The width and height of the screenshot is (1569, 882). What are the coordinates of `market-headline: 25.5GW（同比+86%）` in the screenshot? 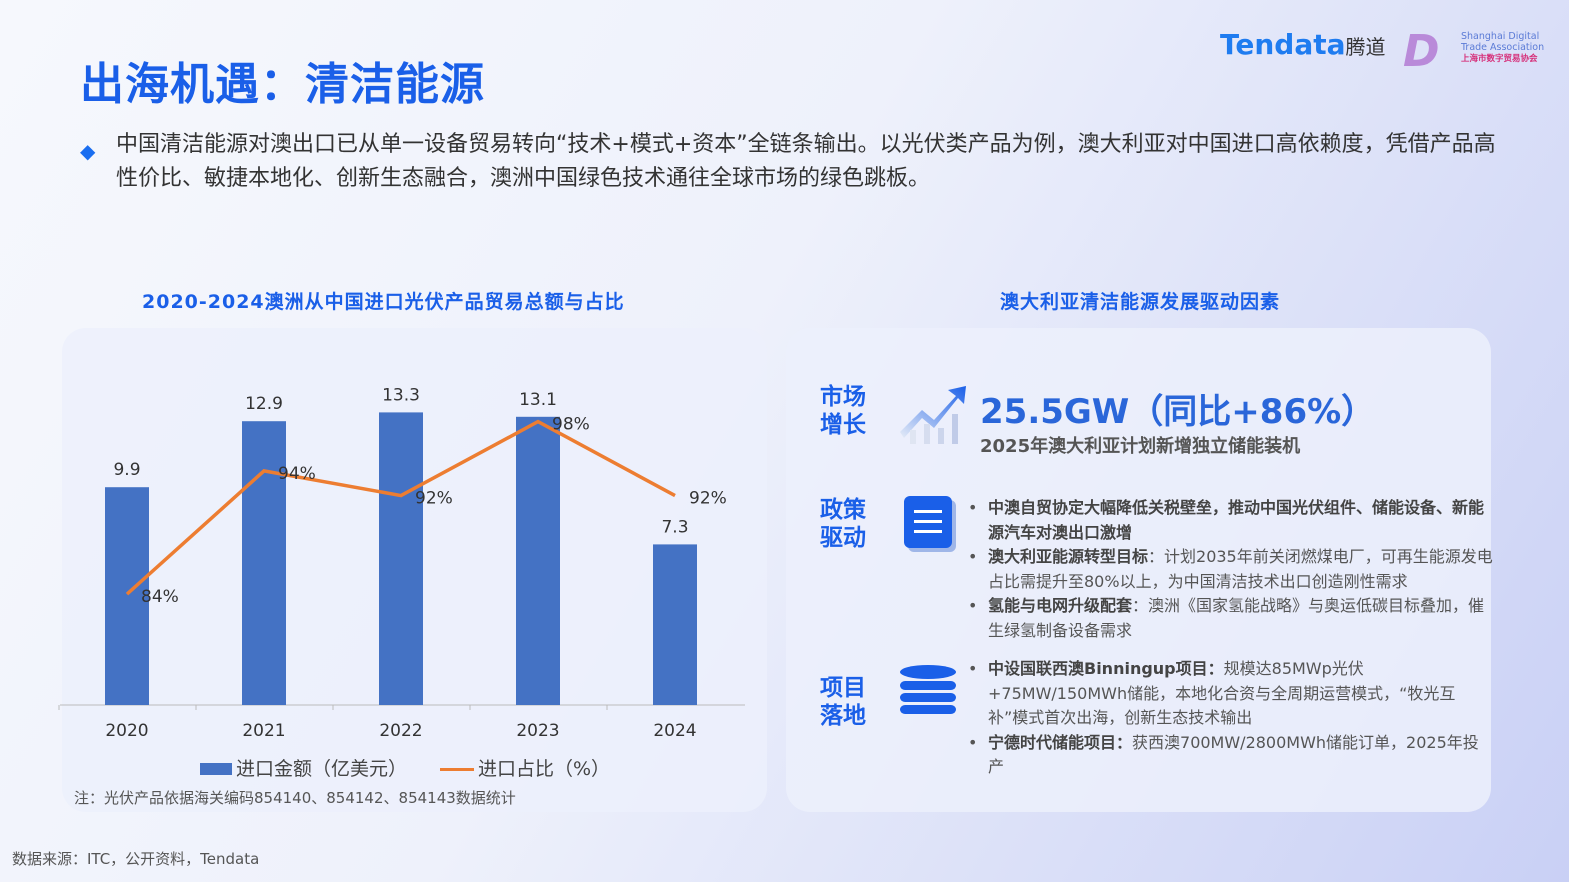 It's located at (1178, 412).